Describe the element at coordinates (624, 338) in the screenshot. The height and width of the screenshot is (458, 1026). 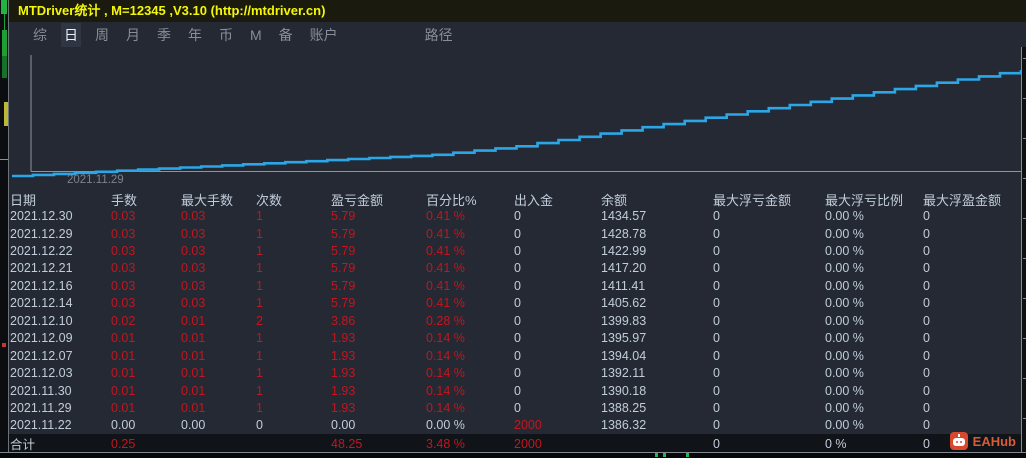
I see `table-cell: 1395.97` at that location.